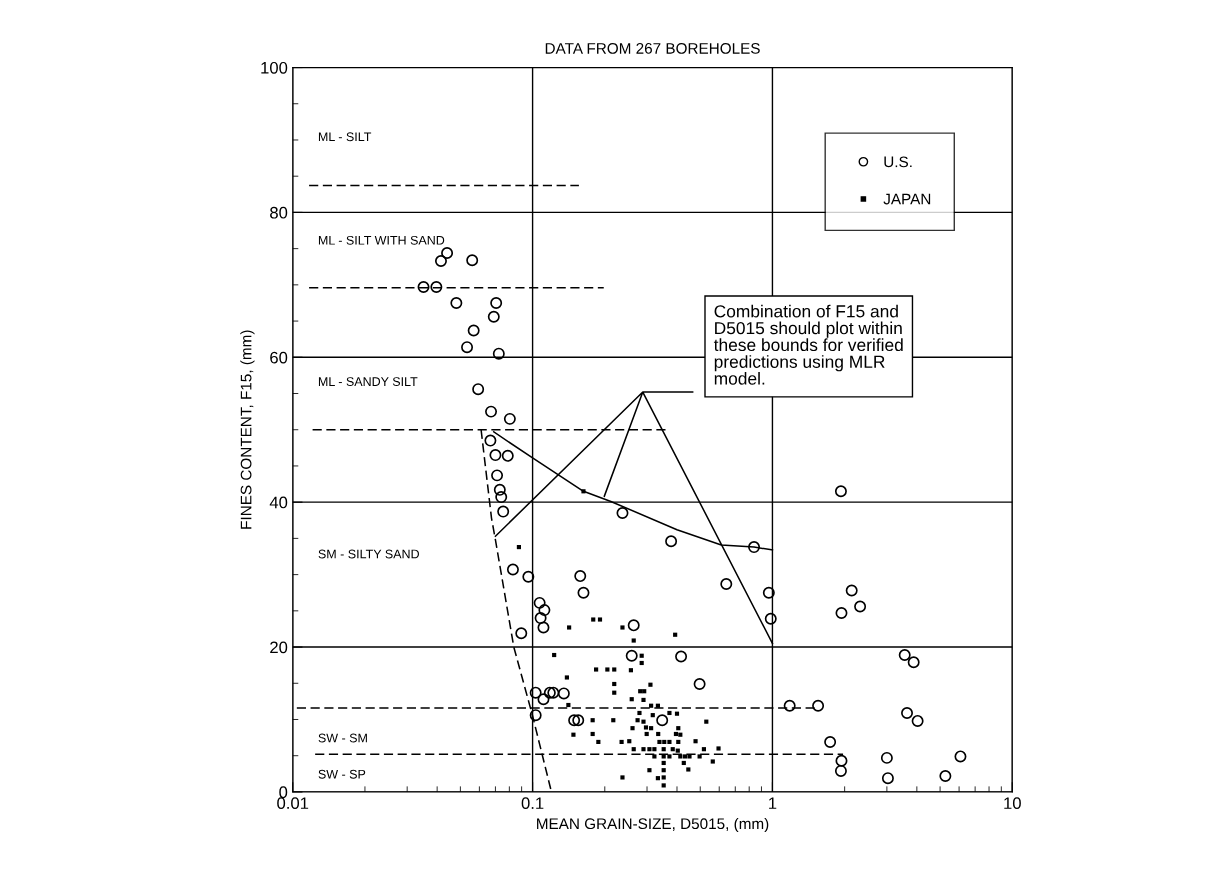 This screenshot has width=1230, height=877. What do you see at coordinates (368, 554) in the screenshot?
I see `annotation: SM - SILTY SAND` at bounding box center [368, 554].